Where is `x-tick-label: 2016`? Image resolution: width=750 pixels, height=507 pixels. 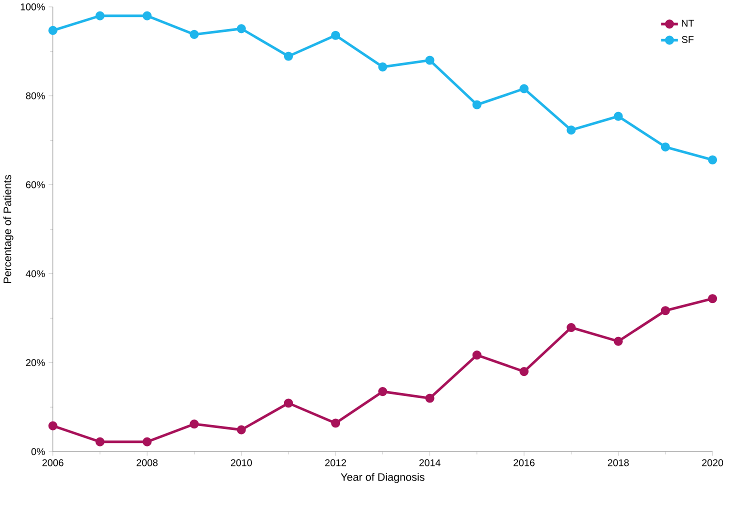 x-tick-label: 2016 is located at coordinates (524, 462).